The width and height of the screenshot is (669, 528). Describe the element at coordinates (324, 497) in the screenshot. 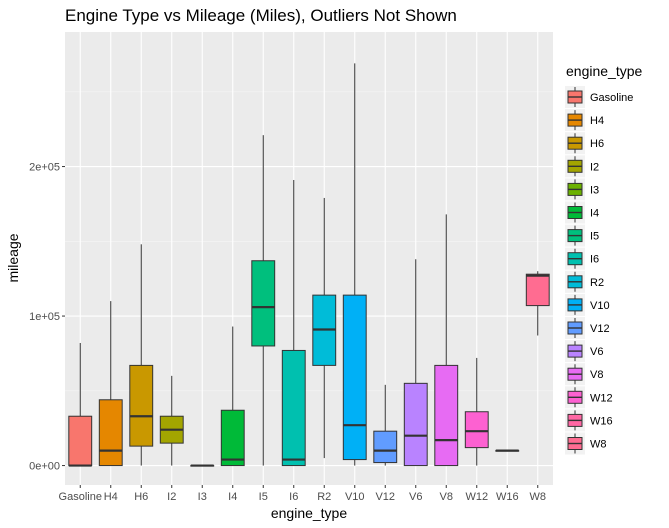

I see `x-tick-label: R2` at that location.